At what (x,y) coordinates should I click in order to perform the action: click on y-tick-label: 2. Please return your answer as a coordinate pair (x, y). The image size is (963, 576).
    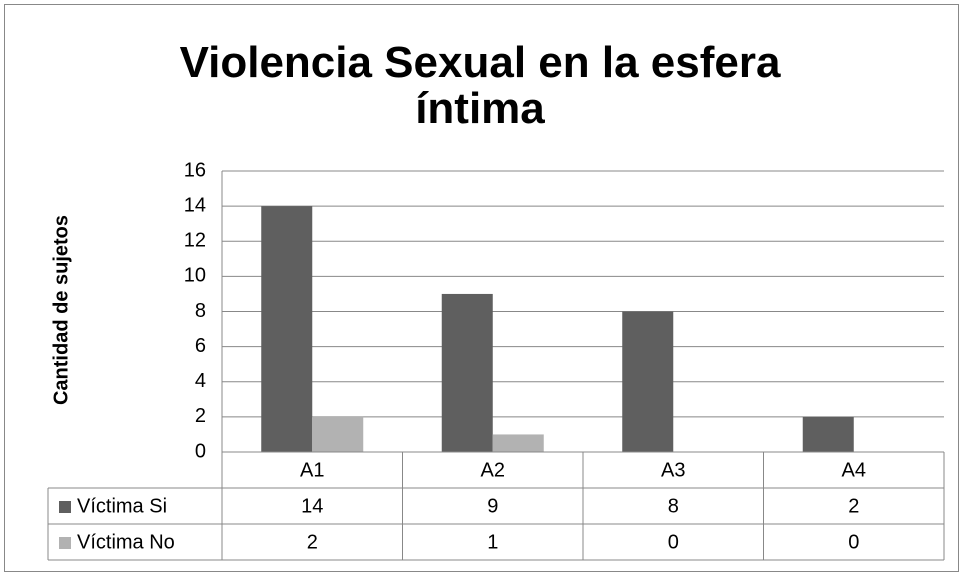
    Looking at the image, I should click on (200, 416).